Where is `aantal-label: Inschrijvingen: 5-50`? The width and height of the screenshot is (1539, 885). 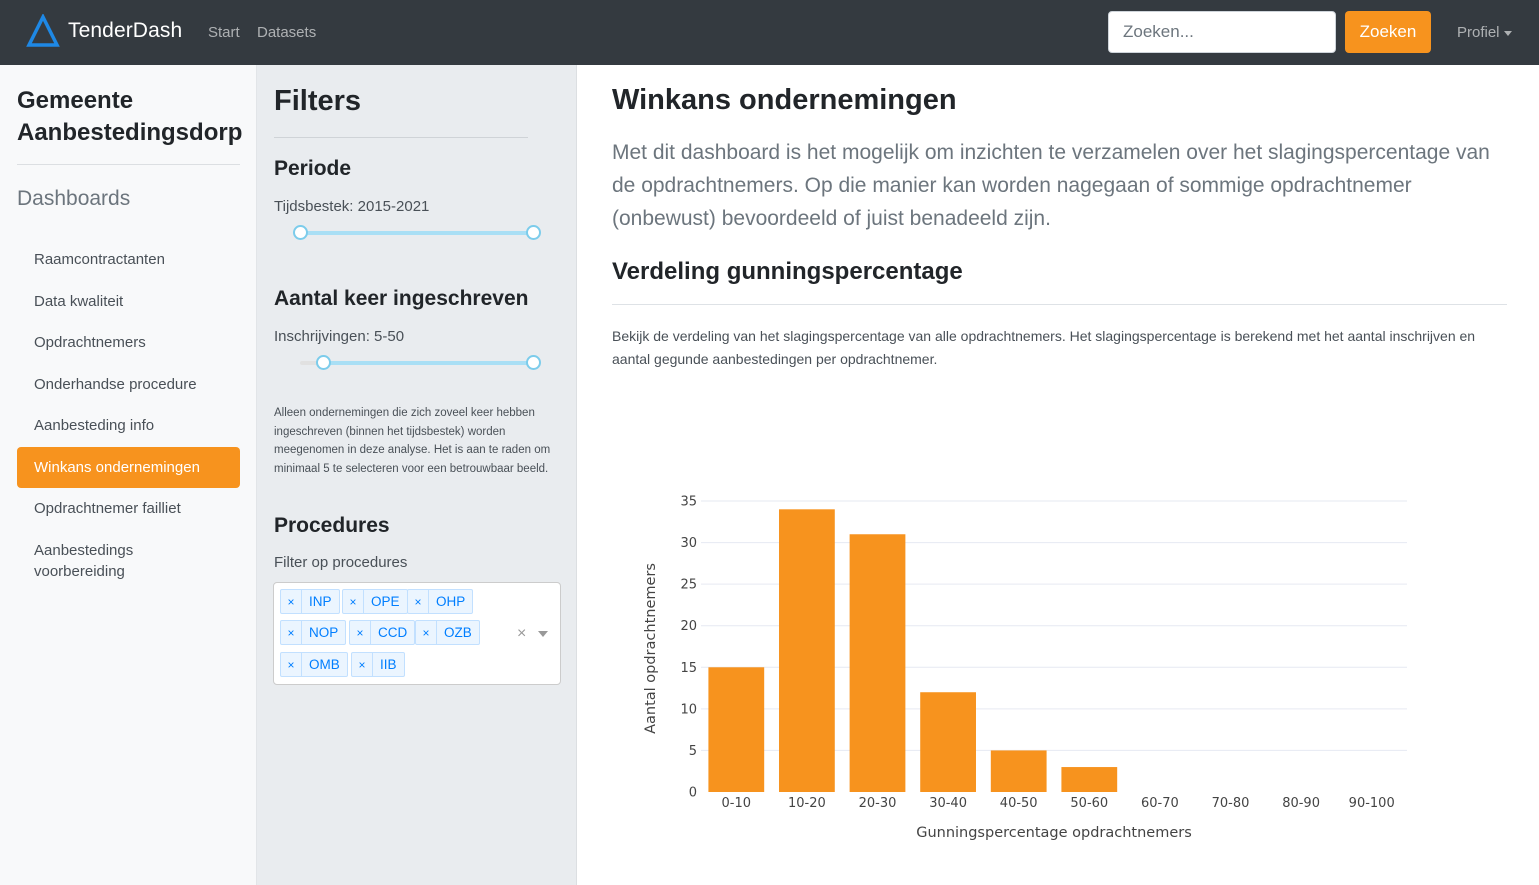 aantal-label: Inschrijvingen: 5-50 is located at coordinates (339, 336).